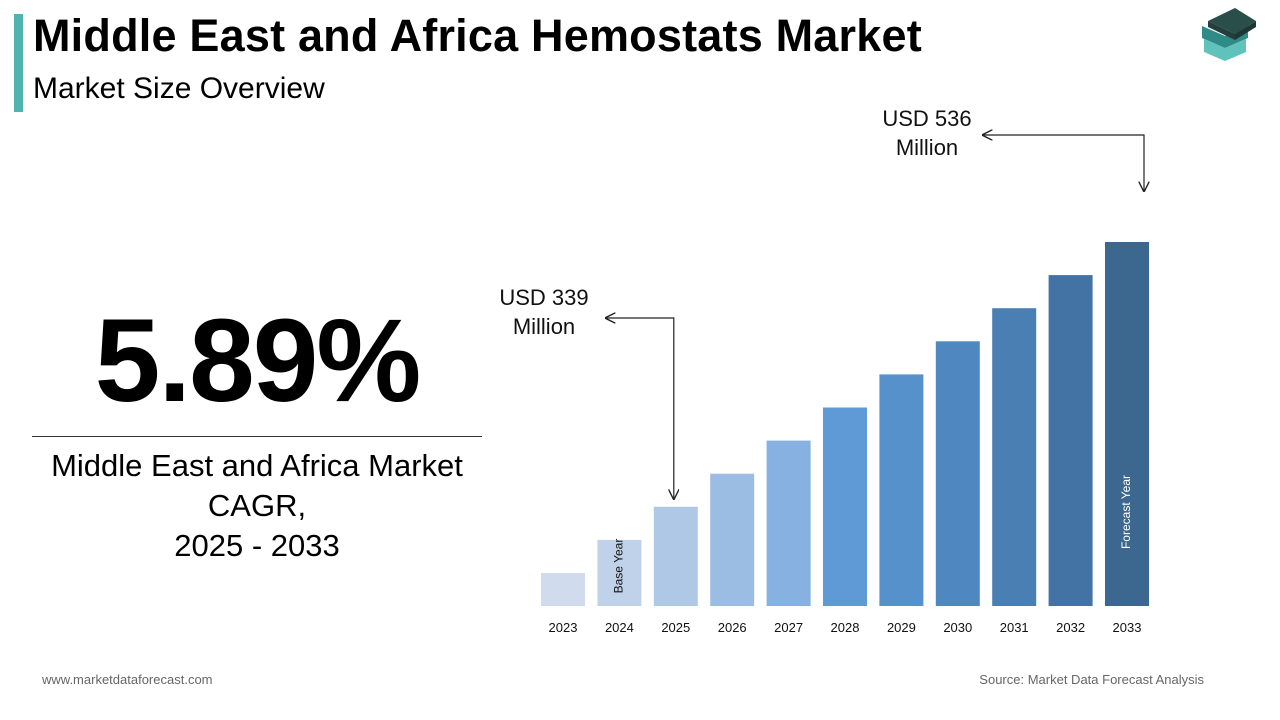  Describe the element at coordinates (901, 627) in the screenshot. I see `x-tick-label: 2029` at that location.